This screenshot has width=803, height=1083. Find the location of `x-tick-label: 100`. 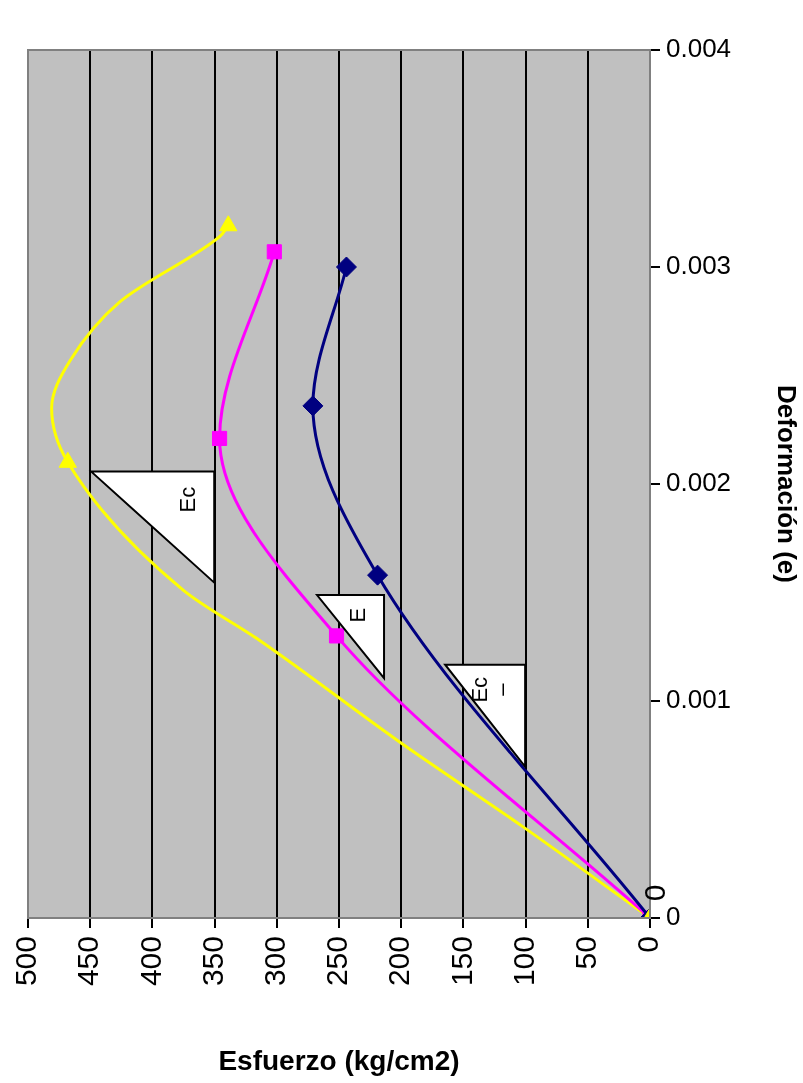

x-tick-label: 100 is located at coordinates (523, 961).